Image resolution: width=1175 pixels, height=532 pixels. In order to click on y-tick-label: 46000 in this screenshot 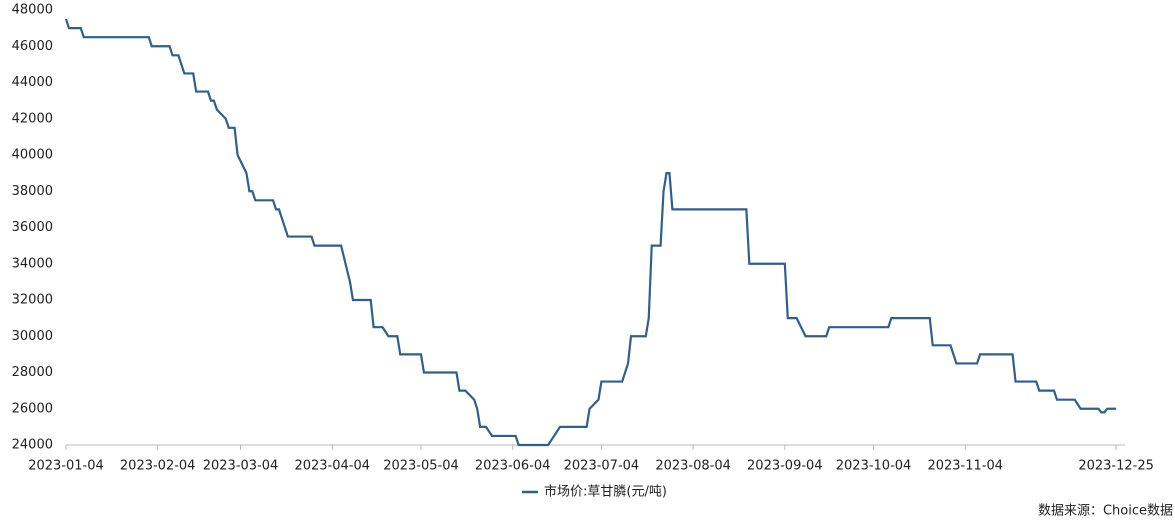, I will do `click(32, 46)`.